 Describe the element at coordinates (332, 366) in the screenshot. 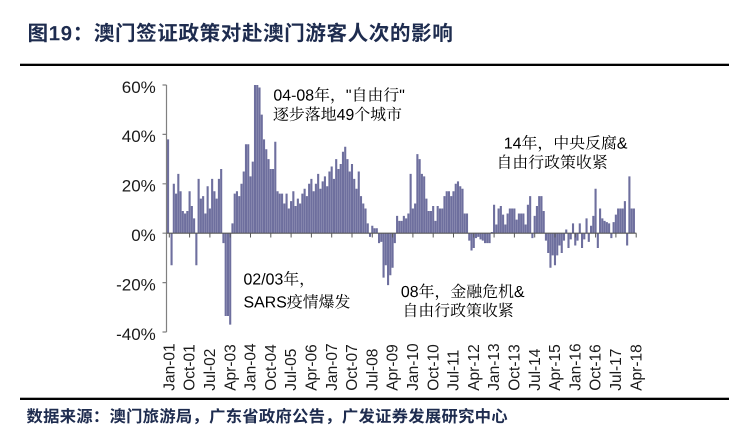

I see `svg-text: Jan-07` at that location.